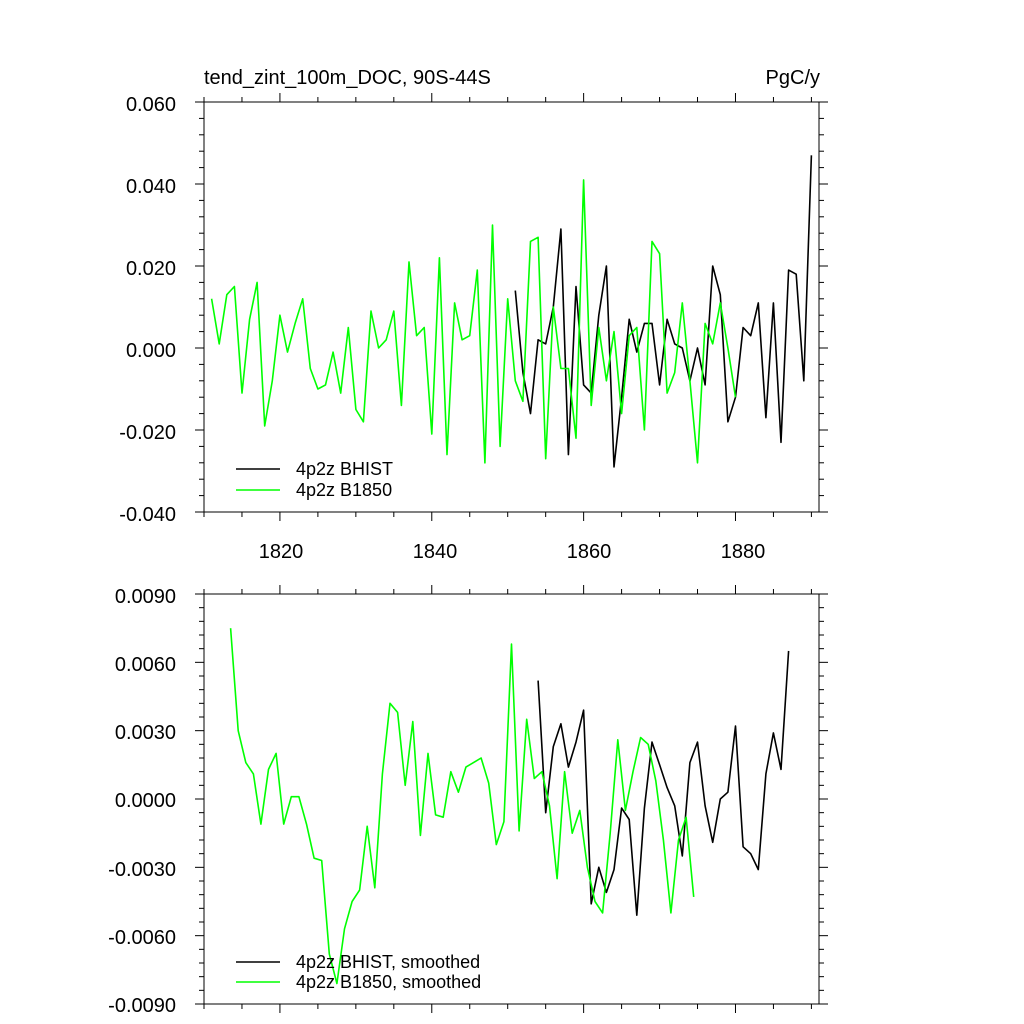  Describe the element at coordinates (142, 938) in the screenshot. I see `bottom-ytick-label: -0.0060` at that location.